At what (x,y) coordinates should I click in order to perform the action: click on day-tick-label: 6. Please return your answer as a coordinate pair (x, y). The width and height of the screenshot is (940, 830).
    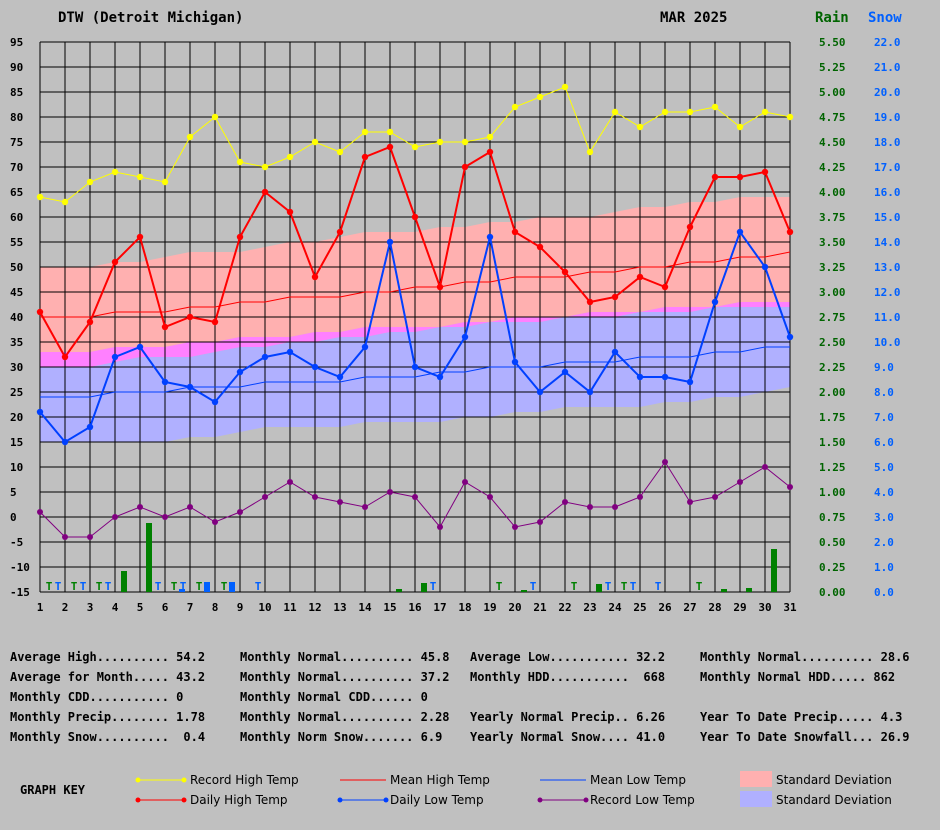
    Looking at the image, I should click on (165, 607).